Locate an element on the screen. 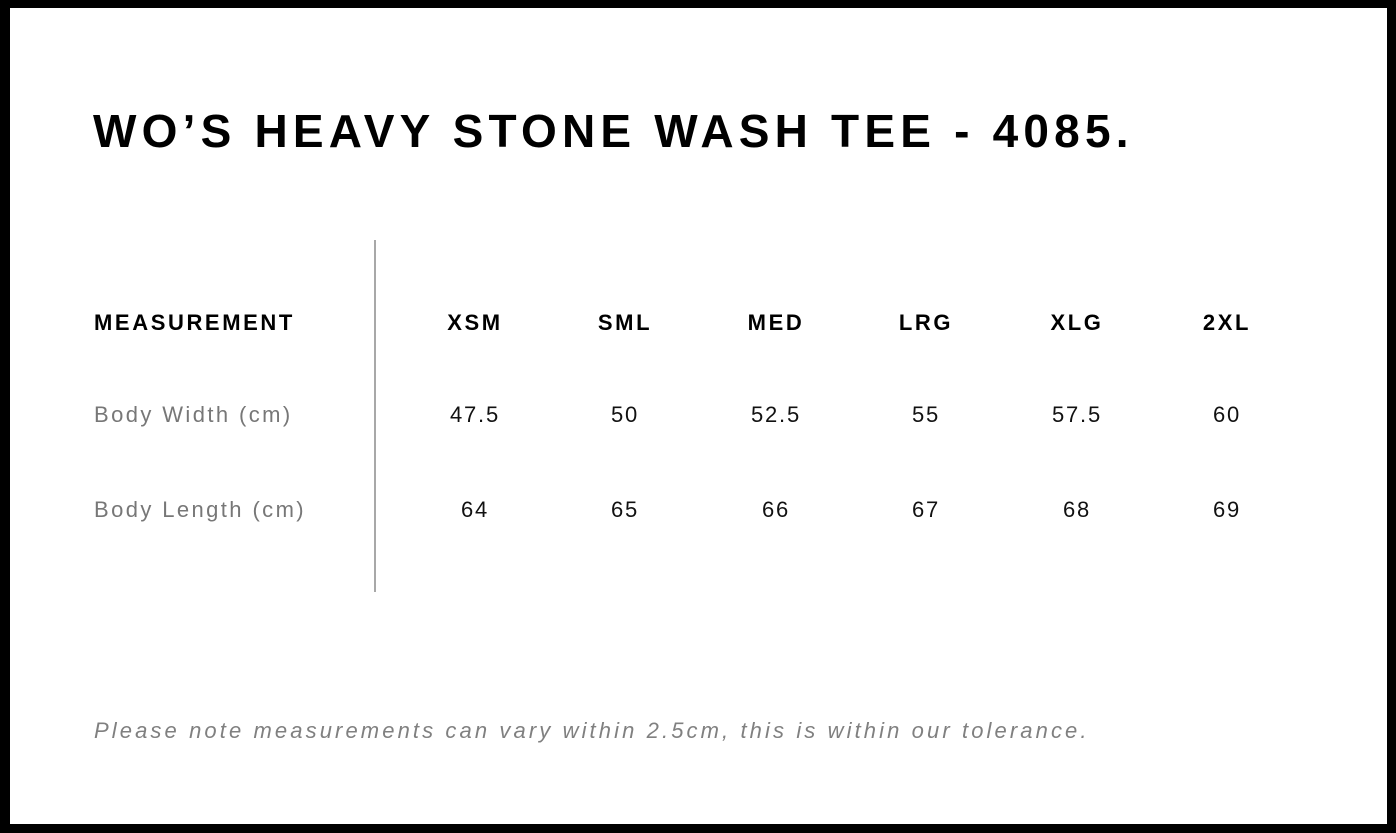  size-header-xsm: XSM is located at coordinates (475, 322).